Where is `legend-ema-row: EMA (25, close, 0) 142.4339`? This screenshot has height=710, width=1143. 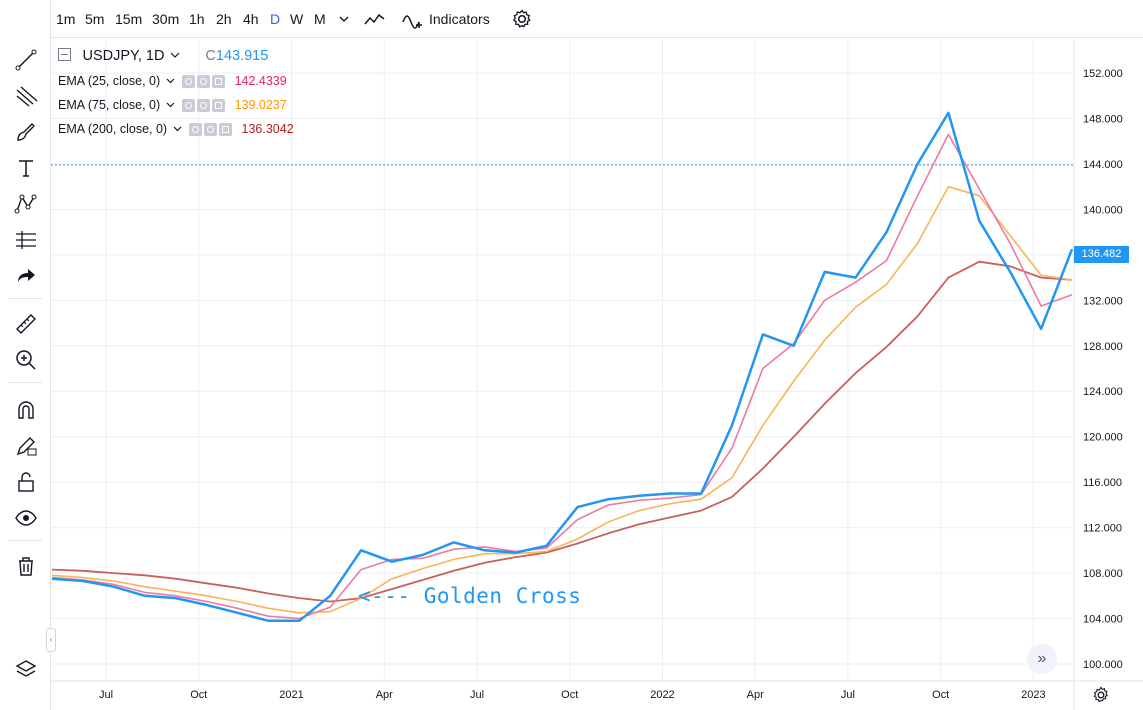
legend-ema-row: EMA (25, close, 0) 142.4339 is located at coordinates (172, 81).